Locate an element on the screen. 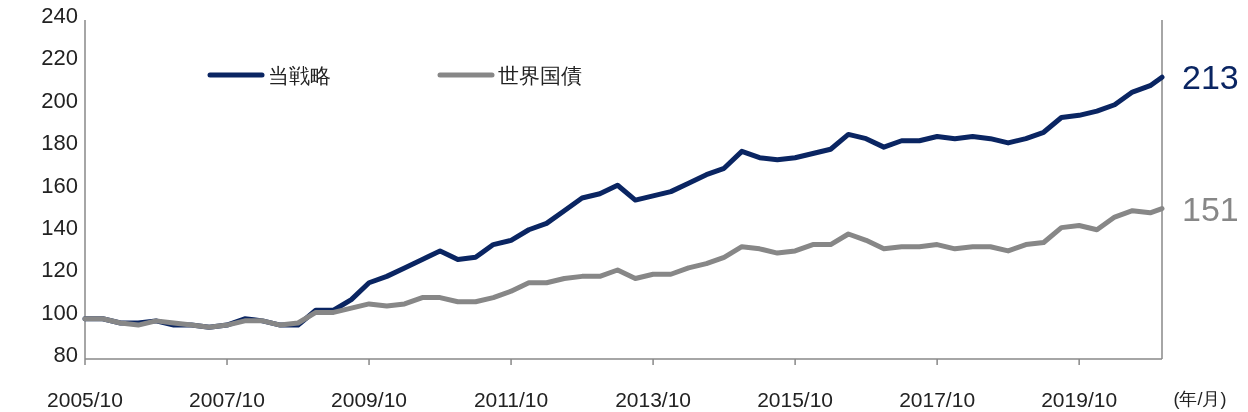 The height and width of the screenshot is (412, 1248). y-tick-label: 220 is located at coordinates (59, 58).